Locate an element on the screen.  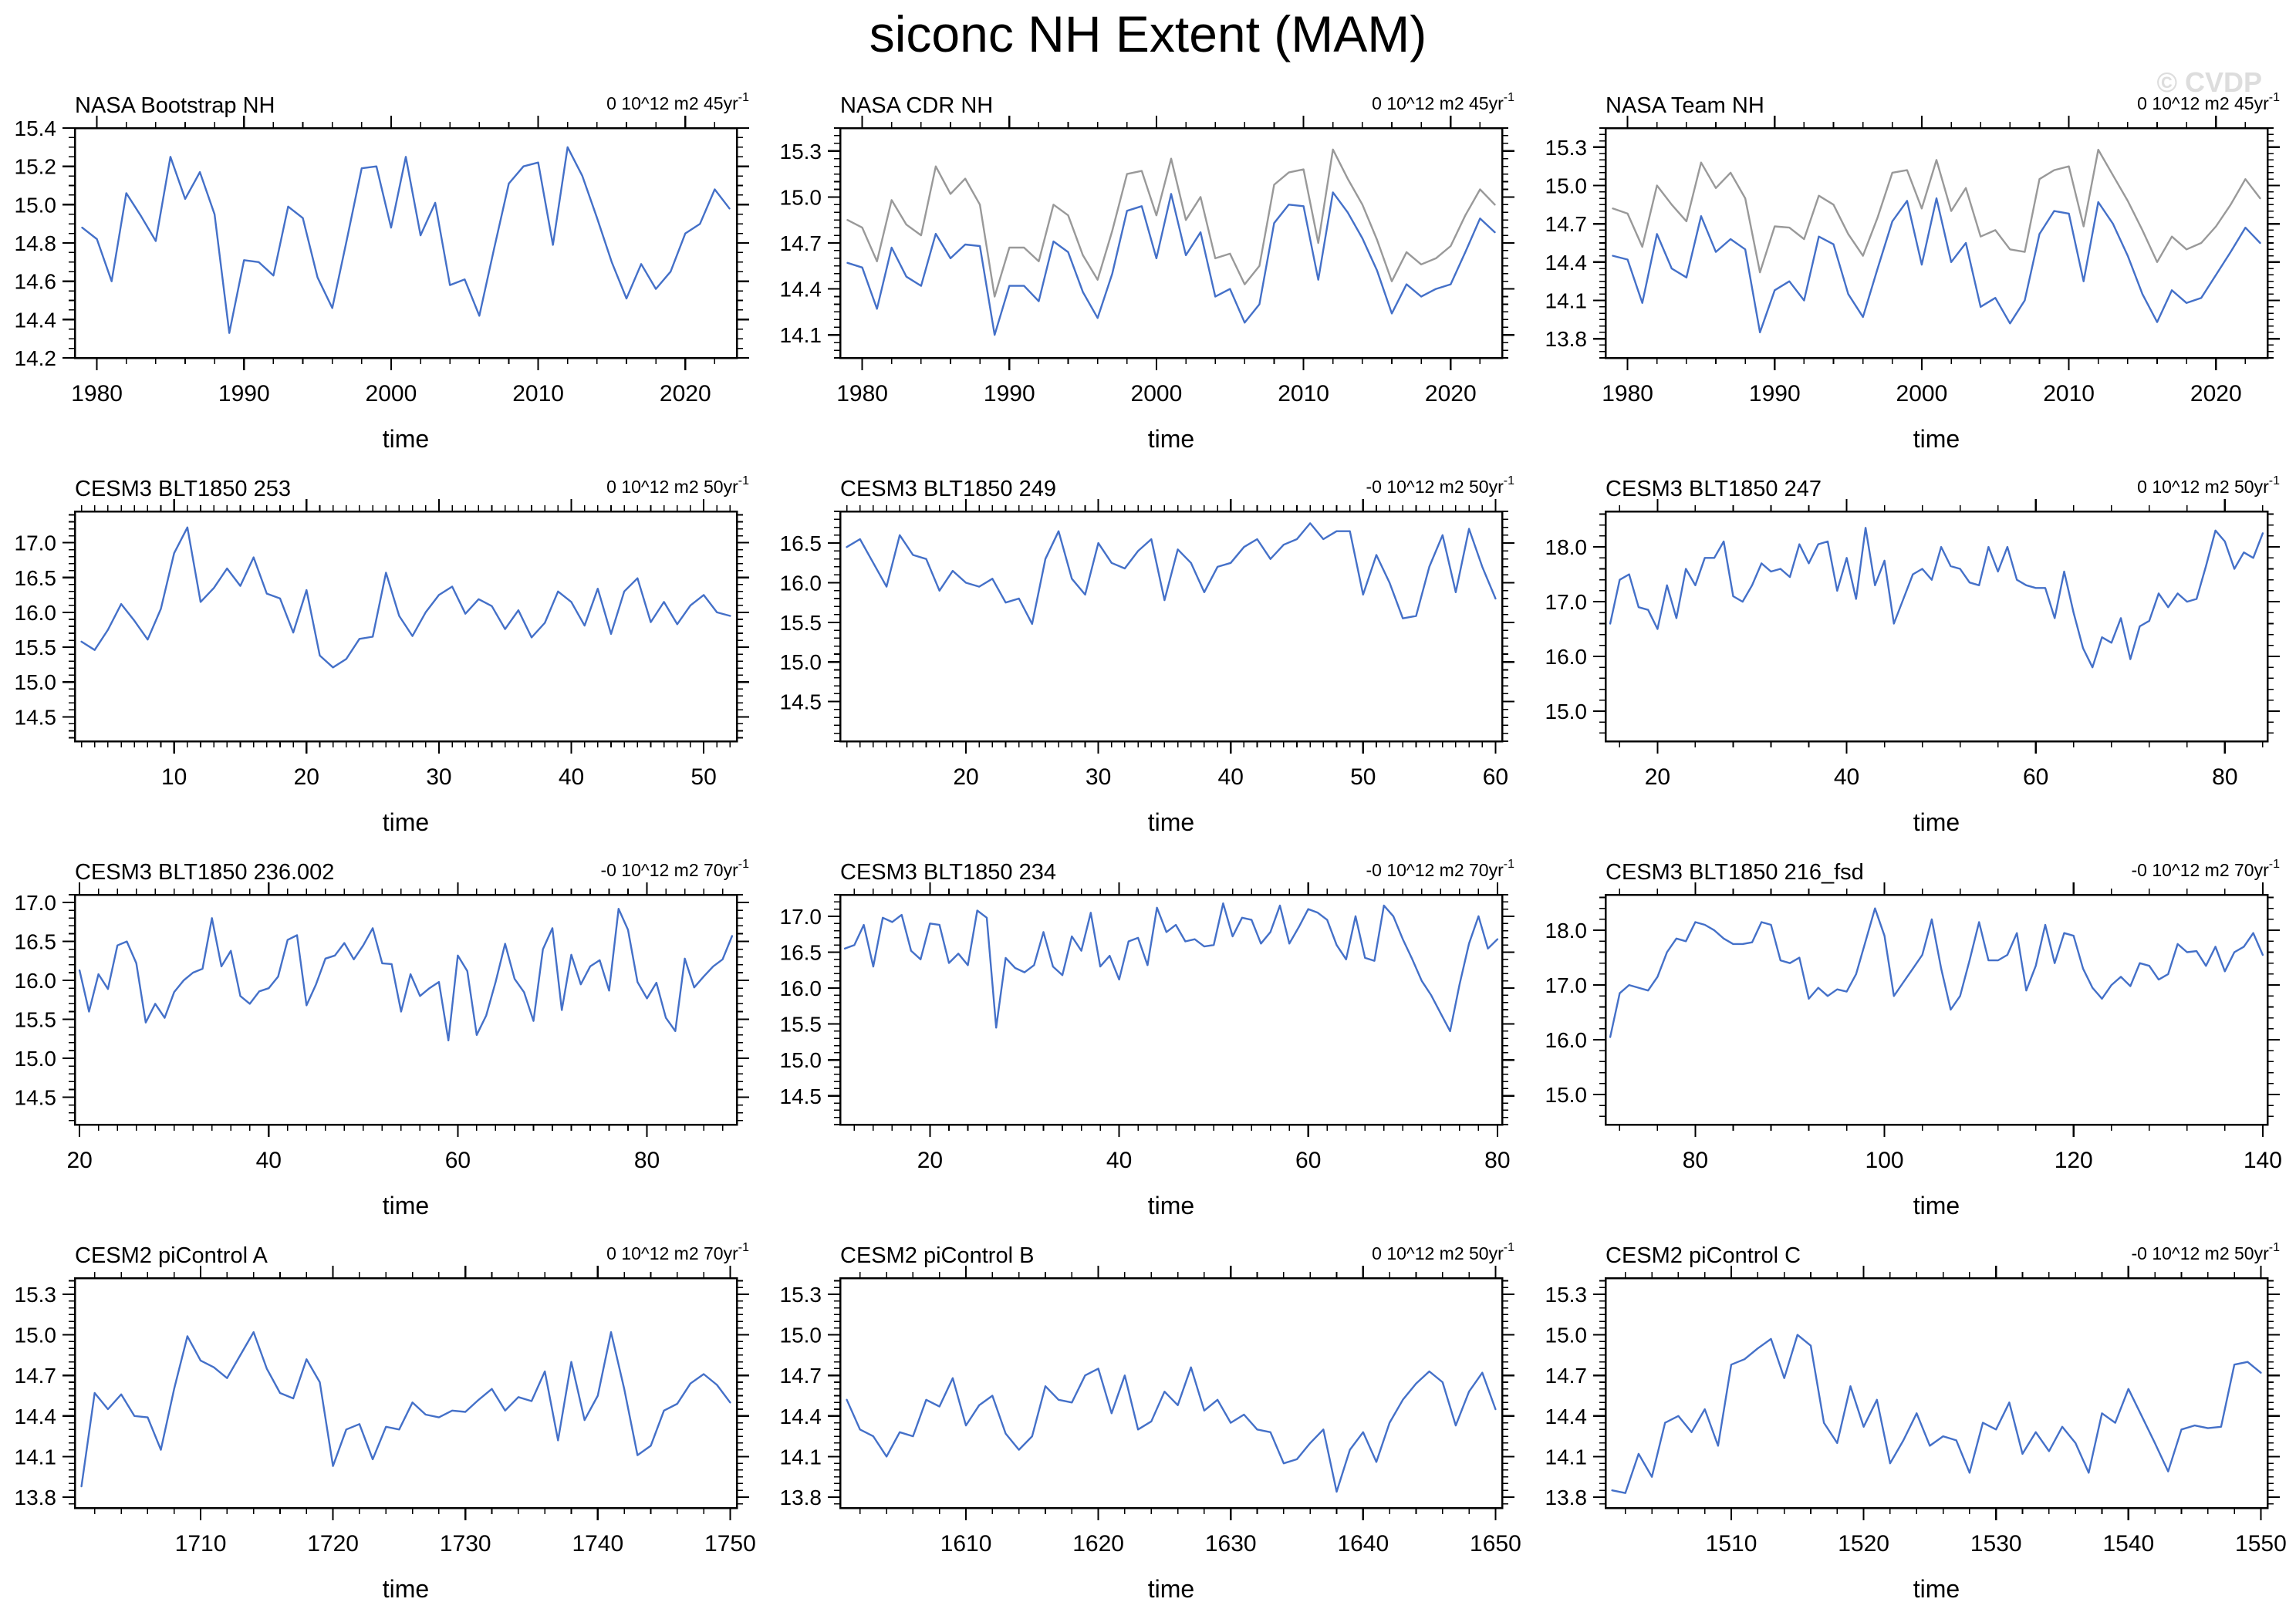
y-axis-tick-label: 16.5 is located at coordinates (801, 543).